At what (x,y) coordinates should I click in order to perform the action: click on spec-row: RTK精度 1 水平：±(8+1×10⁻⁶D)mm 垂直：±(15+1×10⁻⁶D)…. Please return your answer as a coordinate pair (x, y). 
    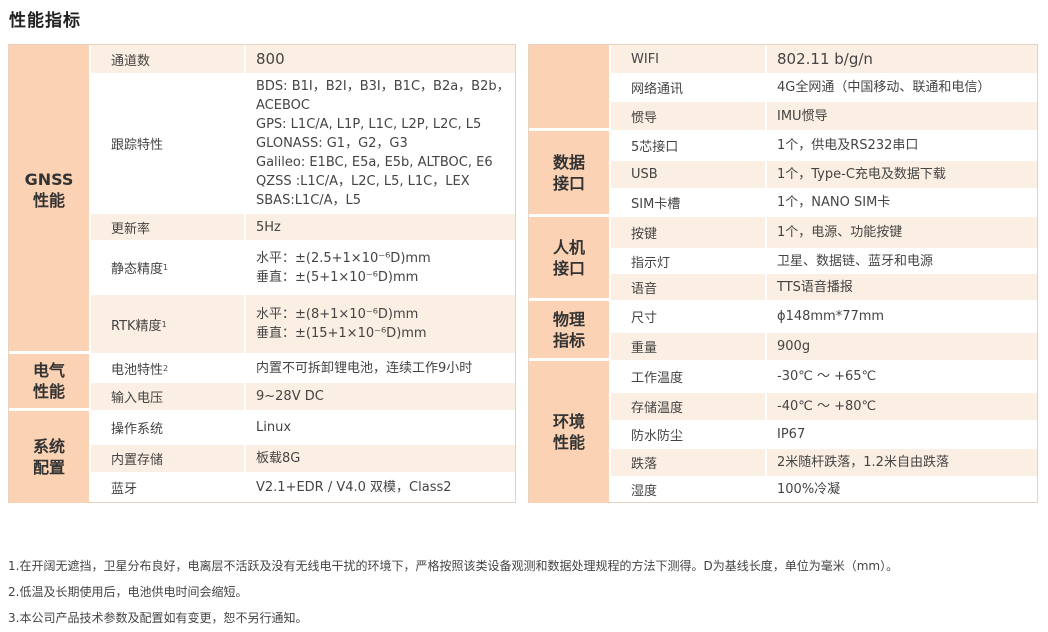
    Looking at the image, I should click on (262, 324).